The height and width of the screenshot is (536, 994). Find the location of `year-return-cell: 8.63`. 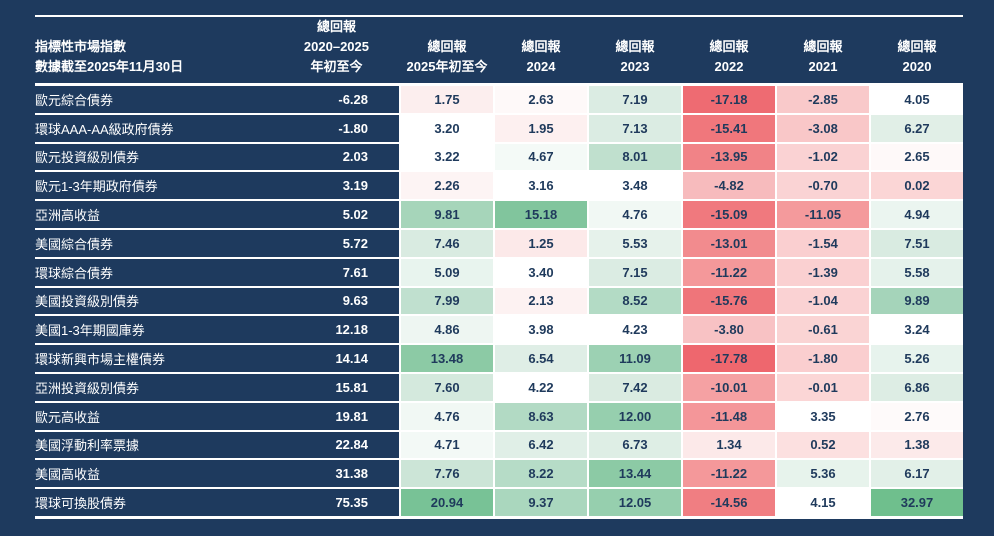

year-return-cell: 8.63 is located at coordinates (541, 416).